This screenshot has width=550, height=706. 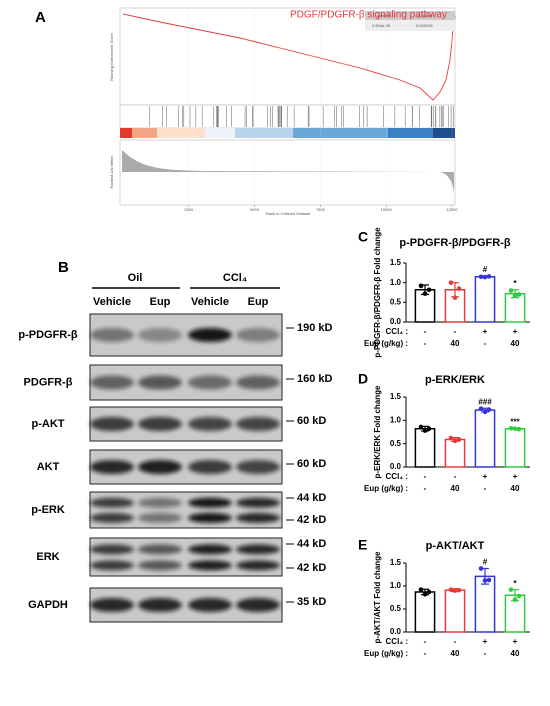 I want to click on treatment-label: Vehicle, so click(x=210, y=302).